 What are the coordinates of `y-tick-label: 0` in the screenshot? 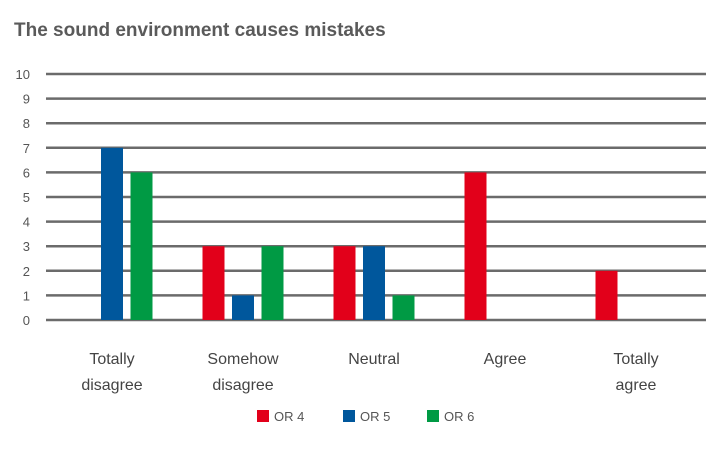 It's located at (26, 320).